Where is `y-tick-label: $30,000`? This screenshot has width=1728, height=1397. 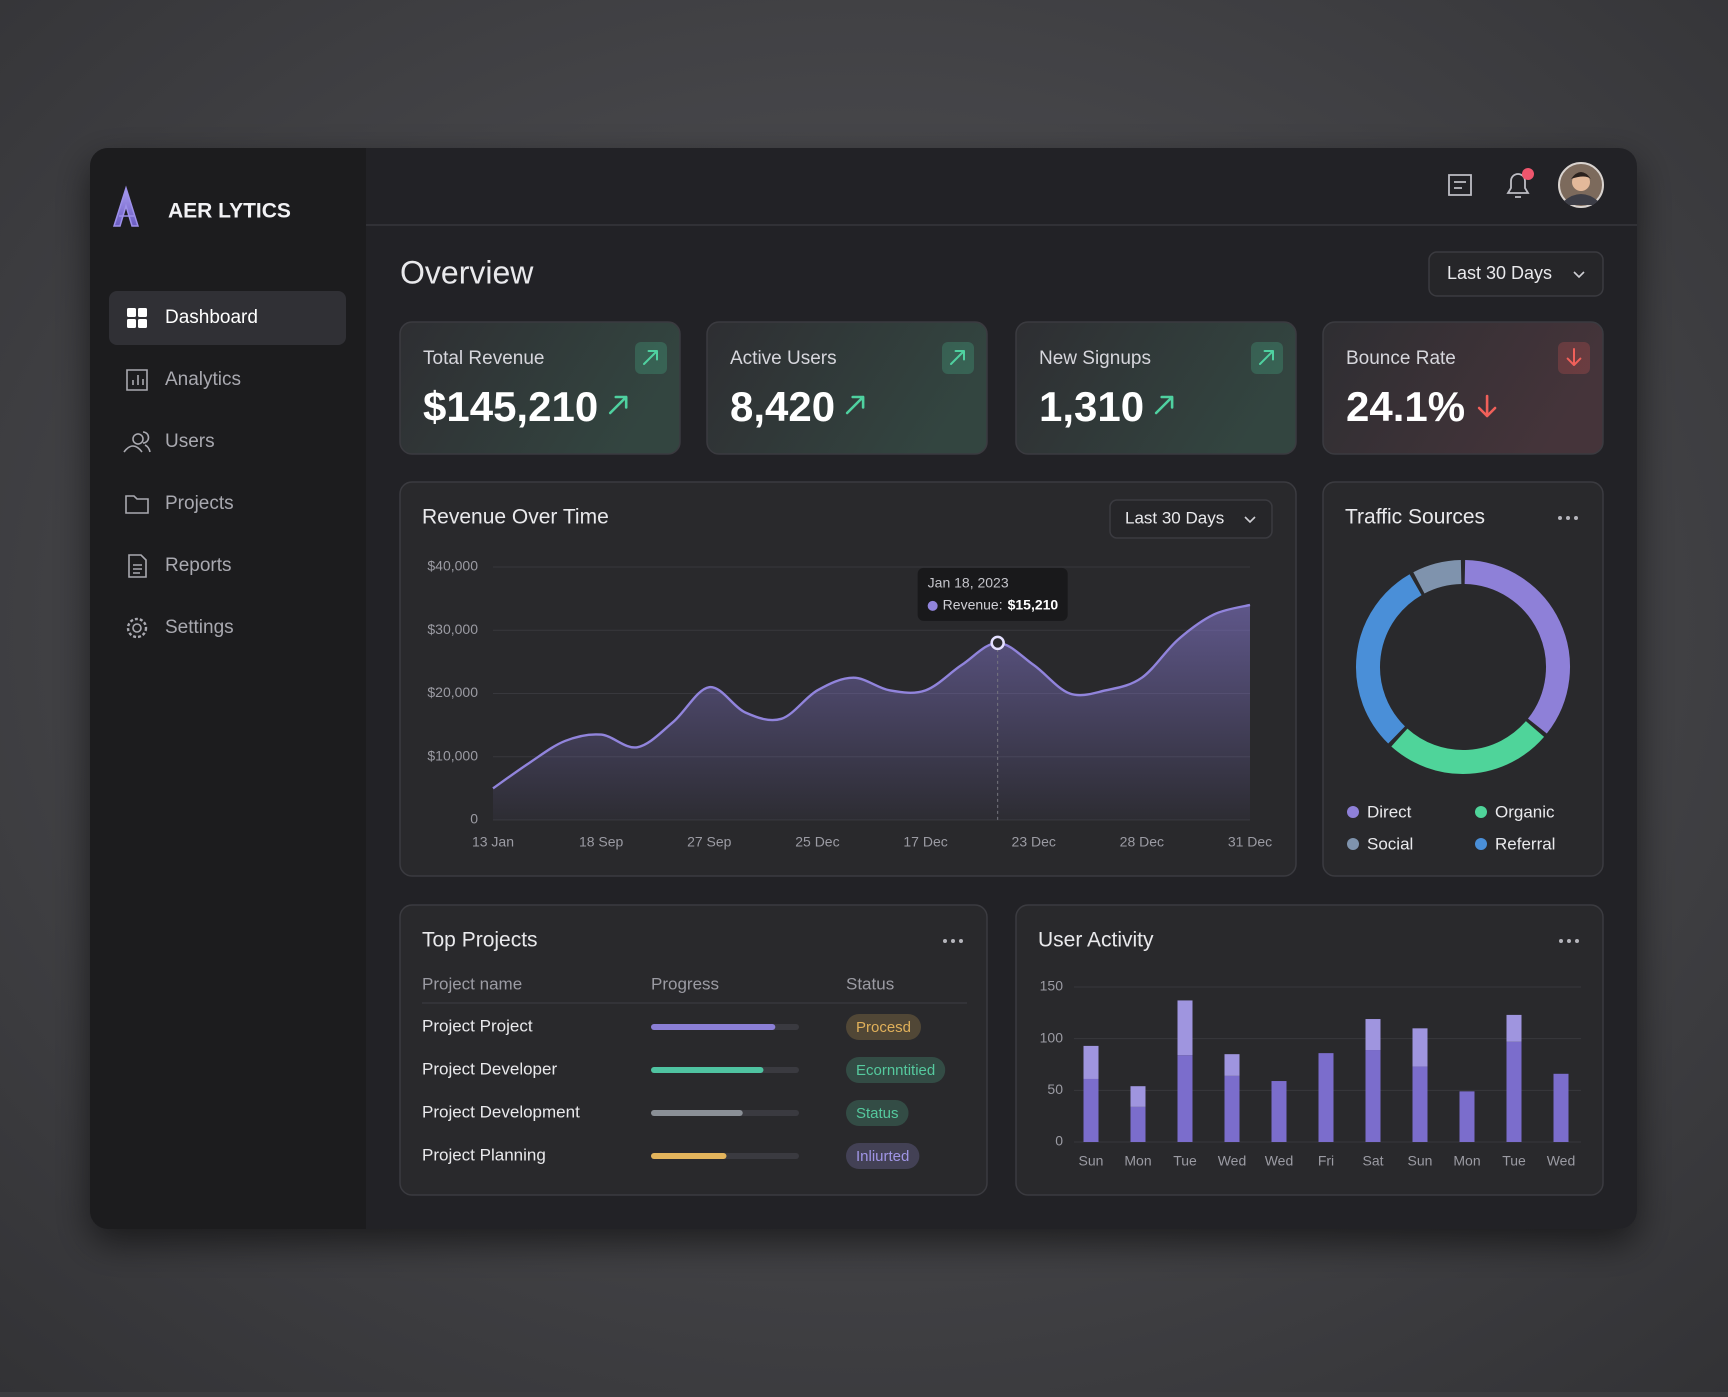 y-tick-label: $30,000 is located at coordinates (452, 629).